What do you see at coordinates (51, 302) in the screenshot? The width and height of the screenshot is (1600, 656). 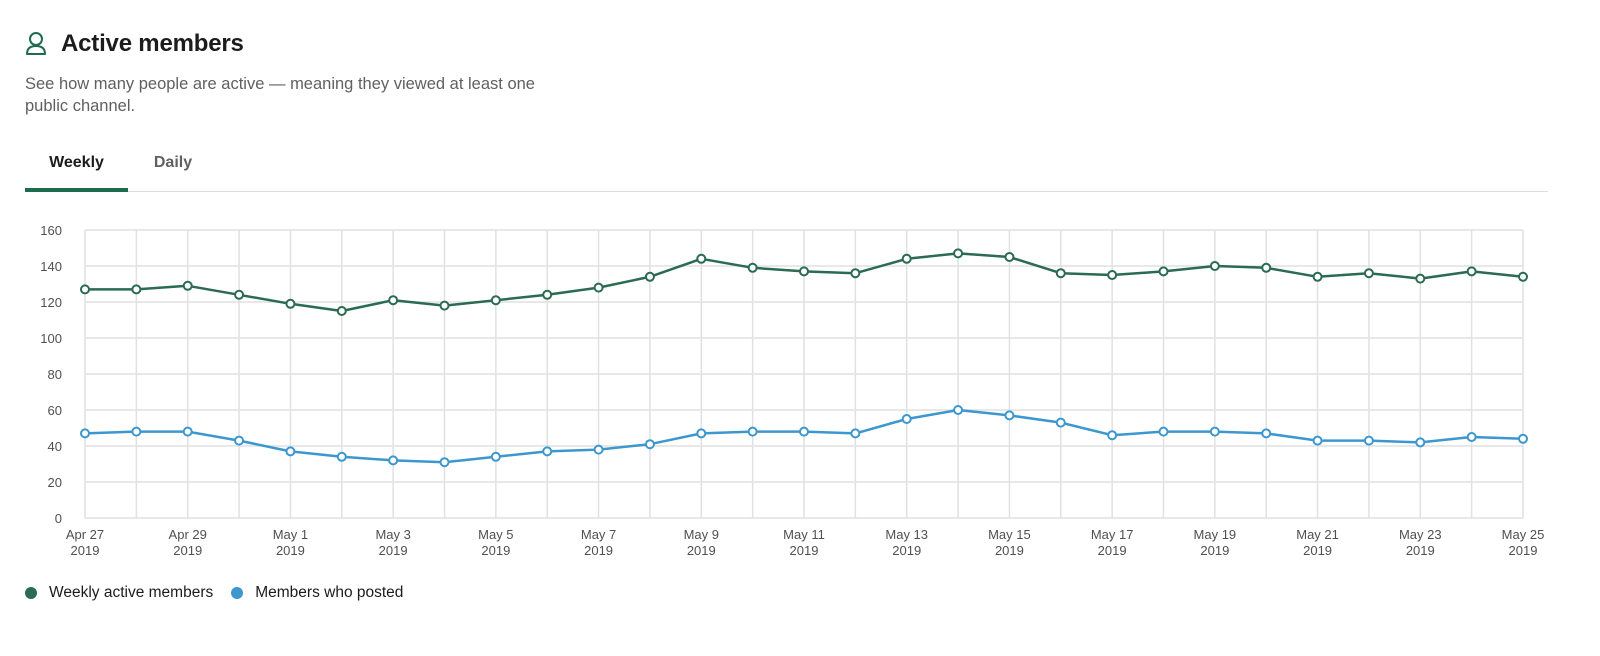 I see `y-tick-label: 120` at bounding box center [51, 302].